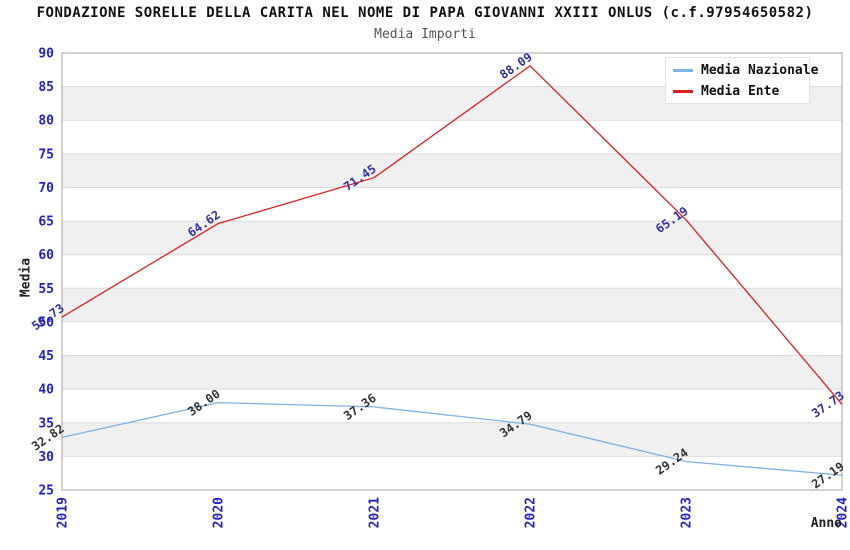 The image size is (850, 550). What do you see at coordinates (46, 154) in the screenshot?
I see `y-tick-label: 75` at bounding box center [46, 154].